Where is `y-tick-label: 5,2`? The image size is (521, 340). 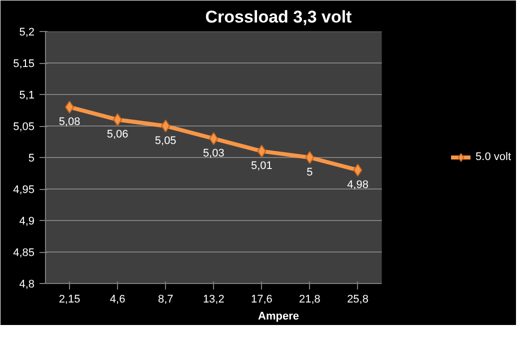 y-tick-label: 5,2 is located at coordinates (27, 32).